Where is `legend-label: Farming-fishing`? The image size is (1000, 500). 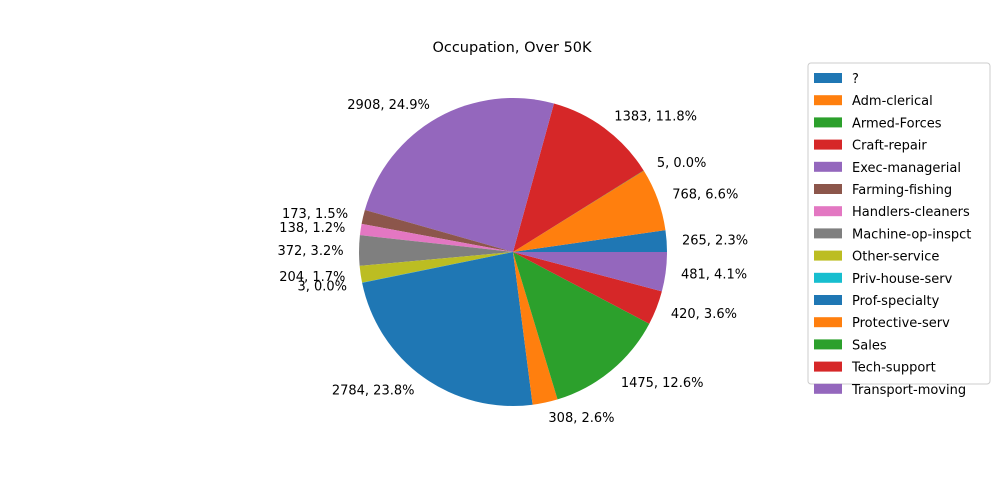
legend-label: Farming-fishing is located at coordinates (902, 190).